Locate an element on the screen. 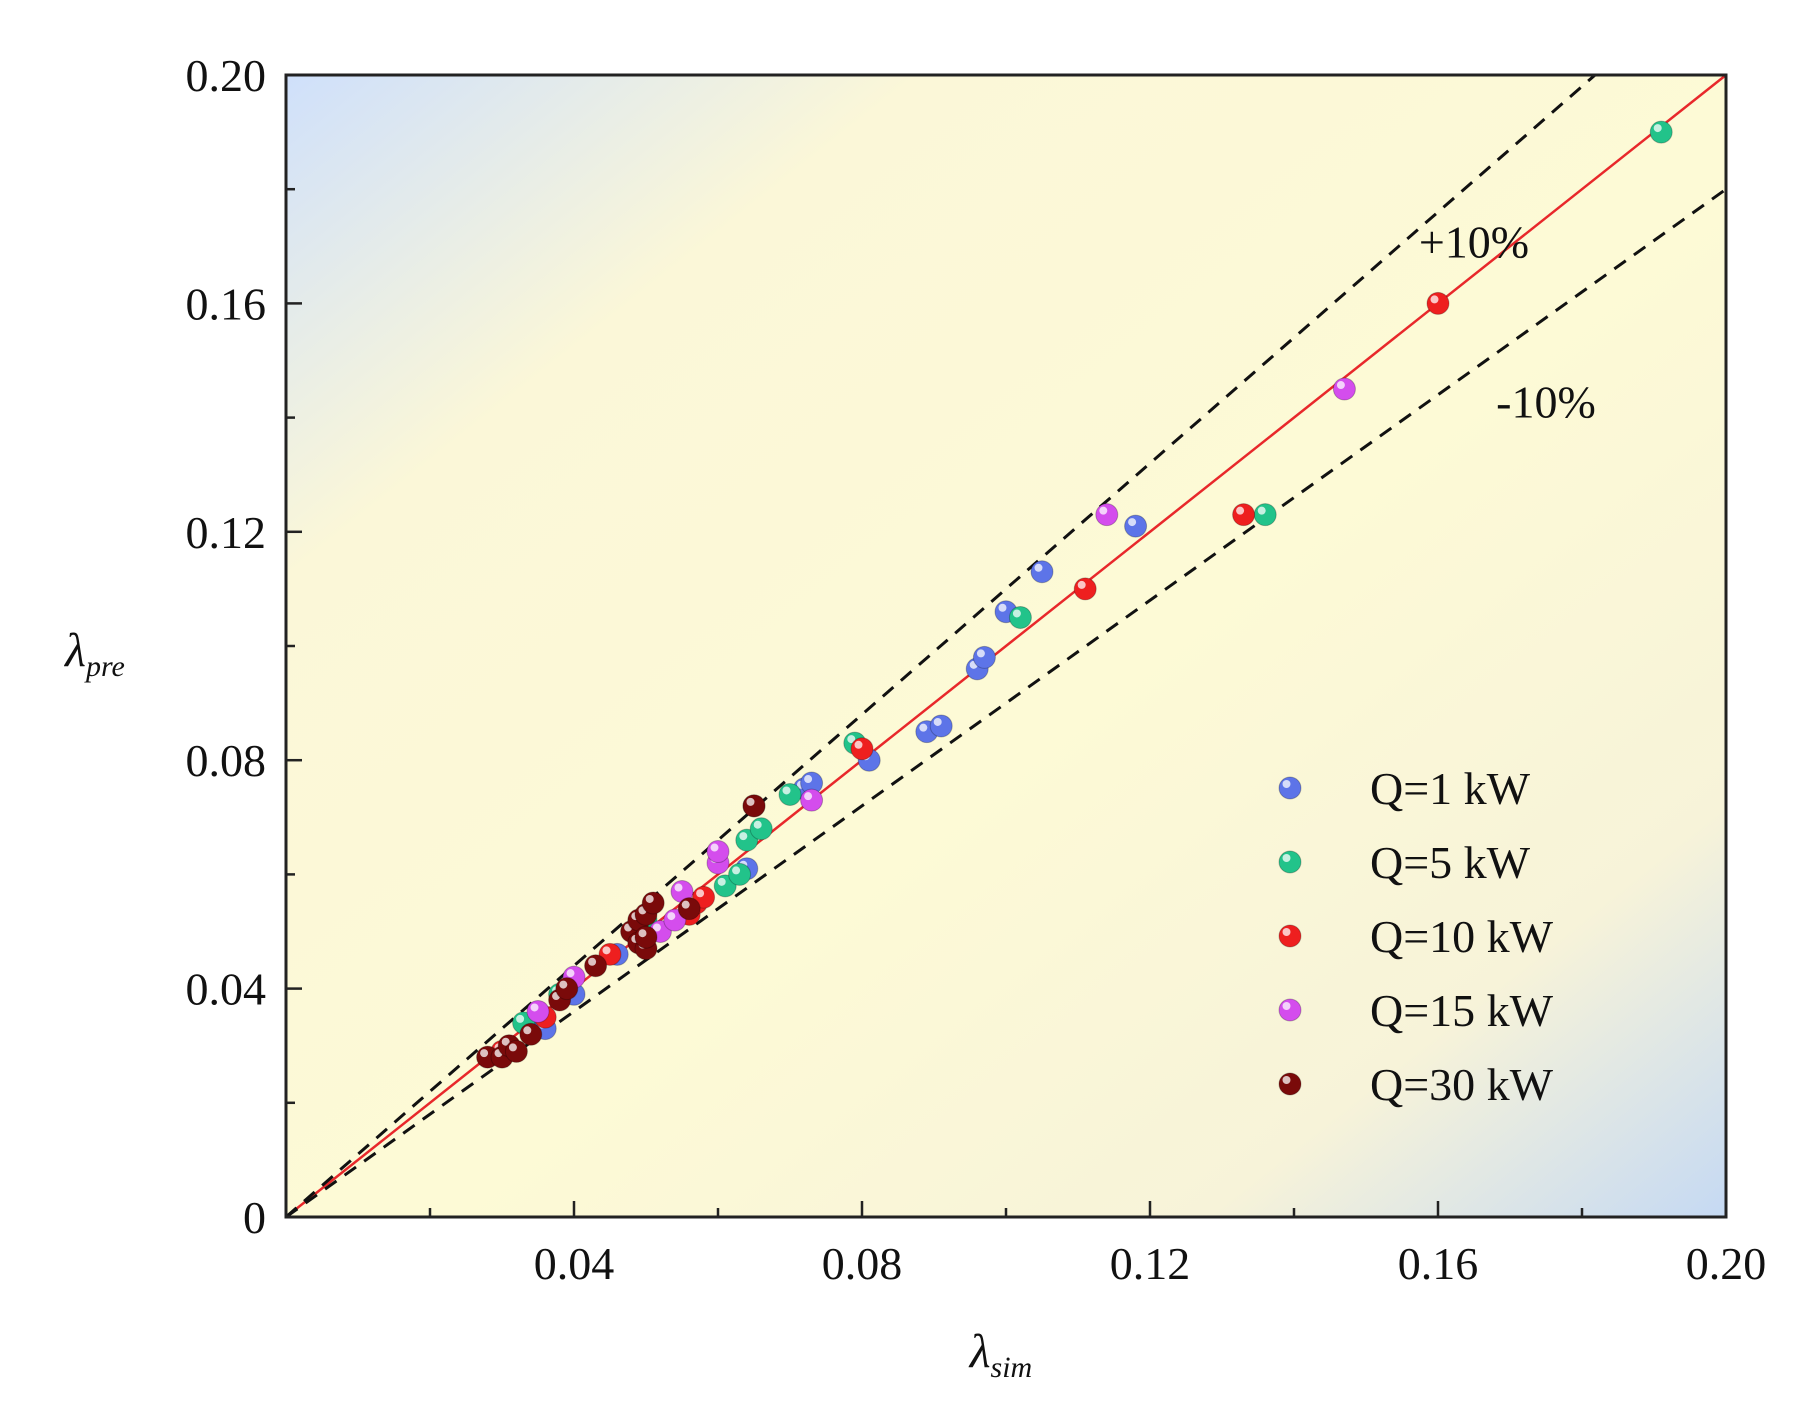 The width and height of the screenshot is (1807, 1406). y-tick-label: 0.12 is located at coordinates (226, 532).